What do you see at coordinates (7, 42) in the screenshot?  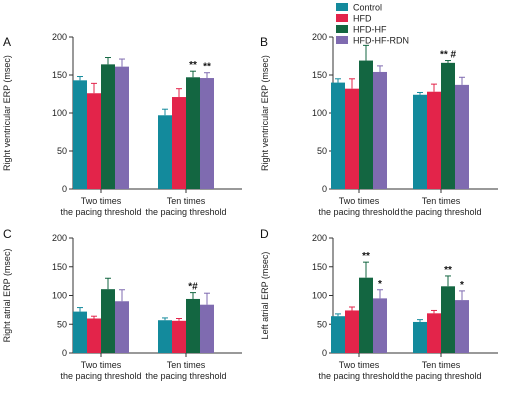 I see `panel-letter: A` at bounding box center [7, 42].